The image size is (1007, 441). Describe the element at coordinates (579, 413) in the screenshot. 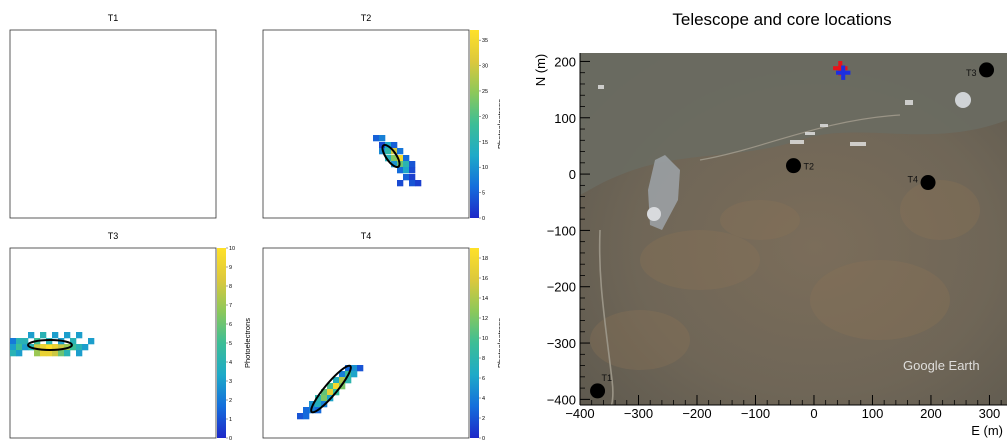

I see `x-tick-label: −400` at that location.